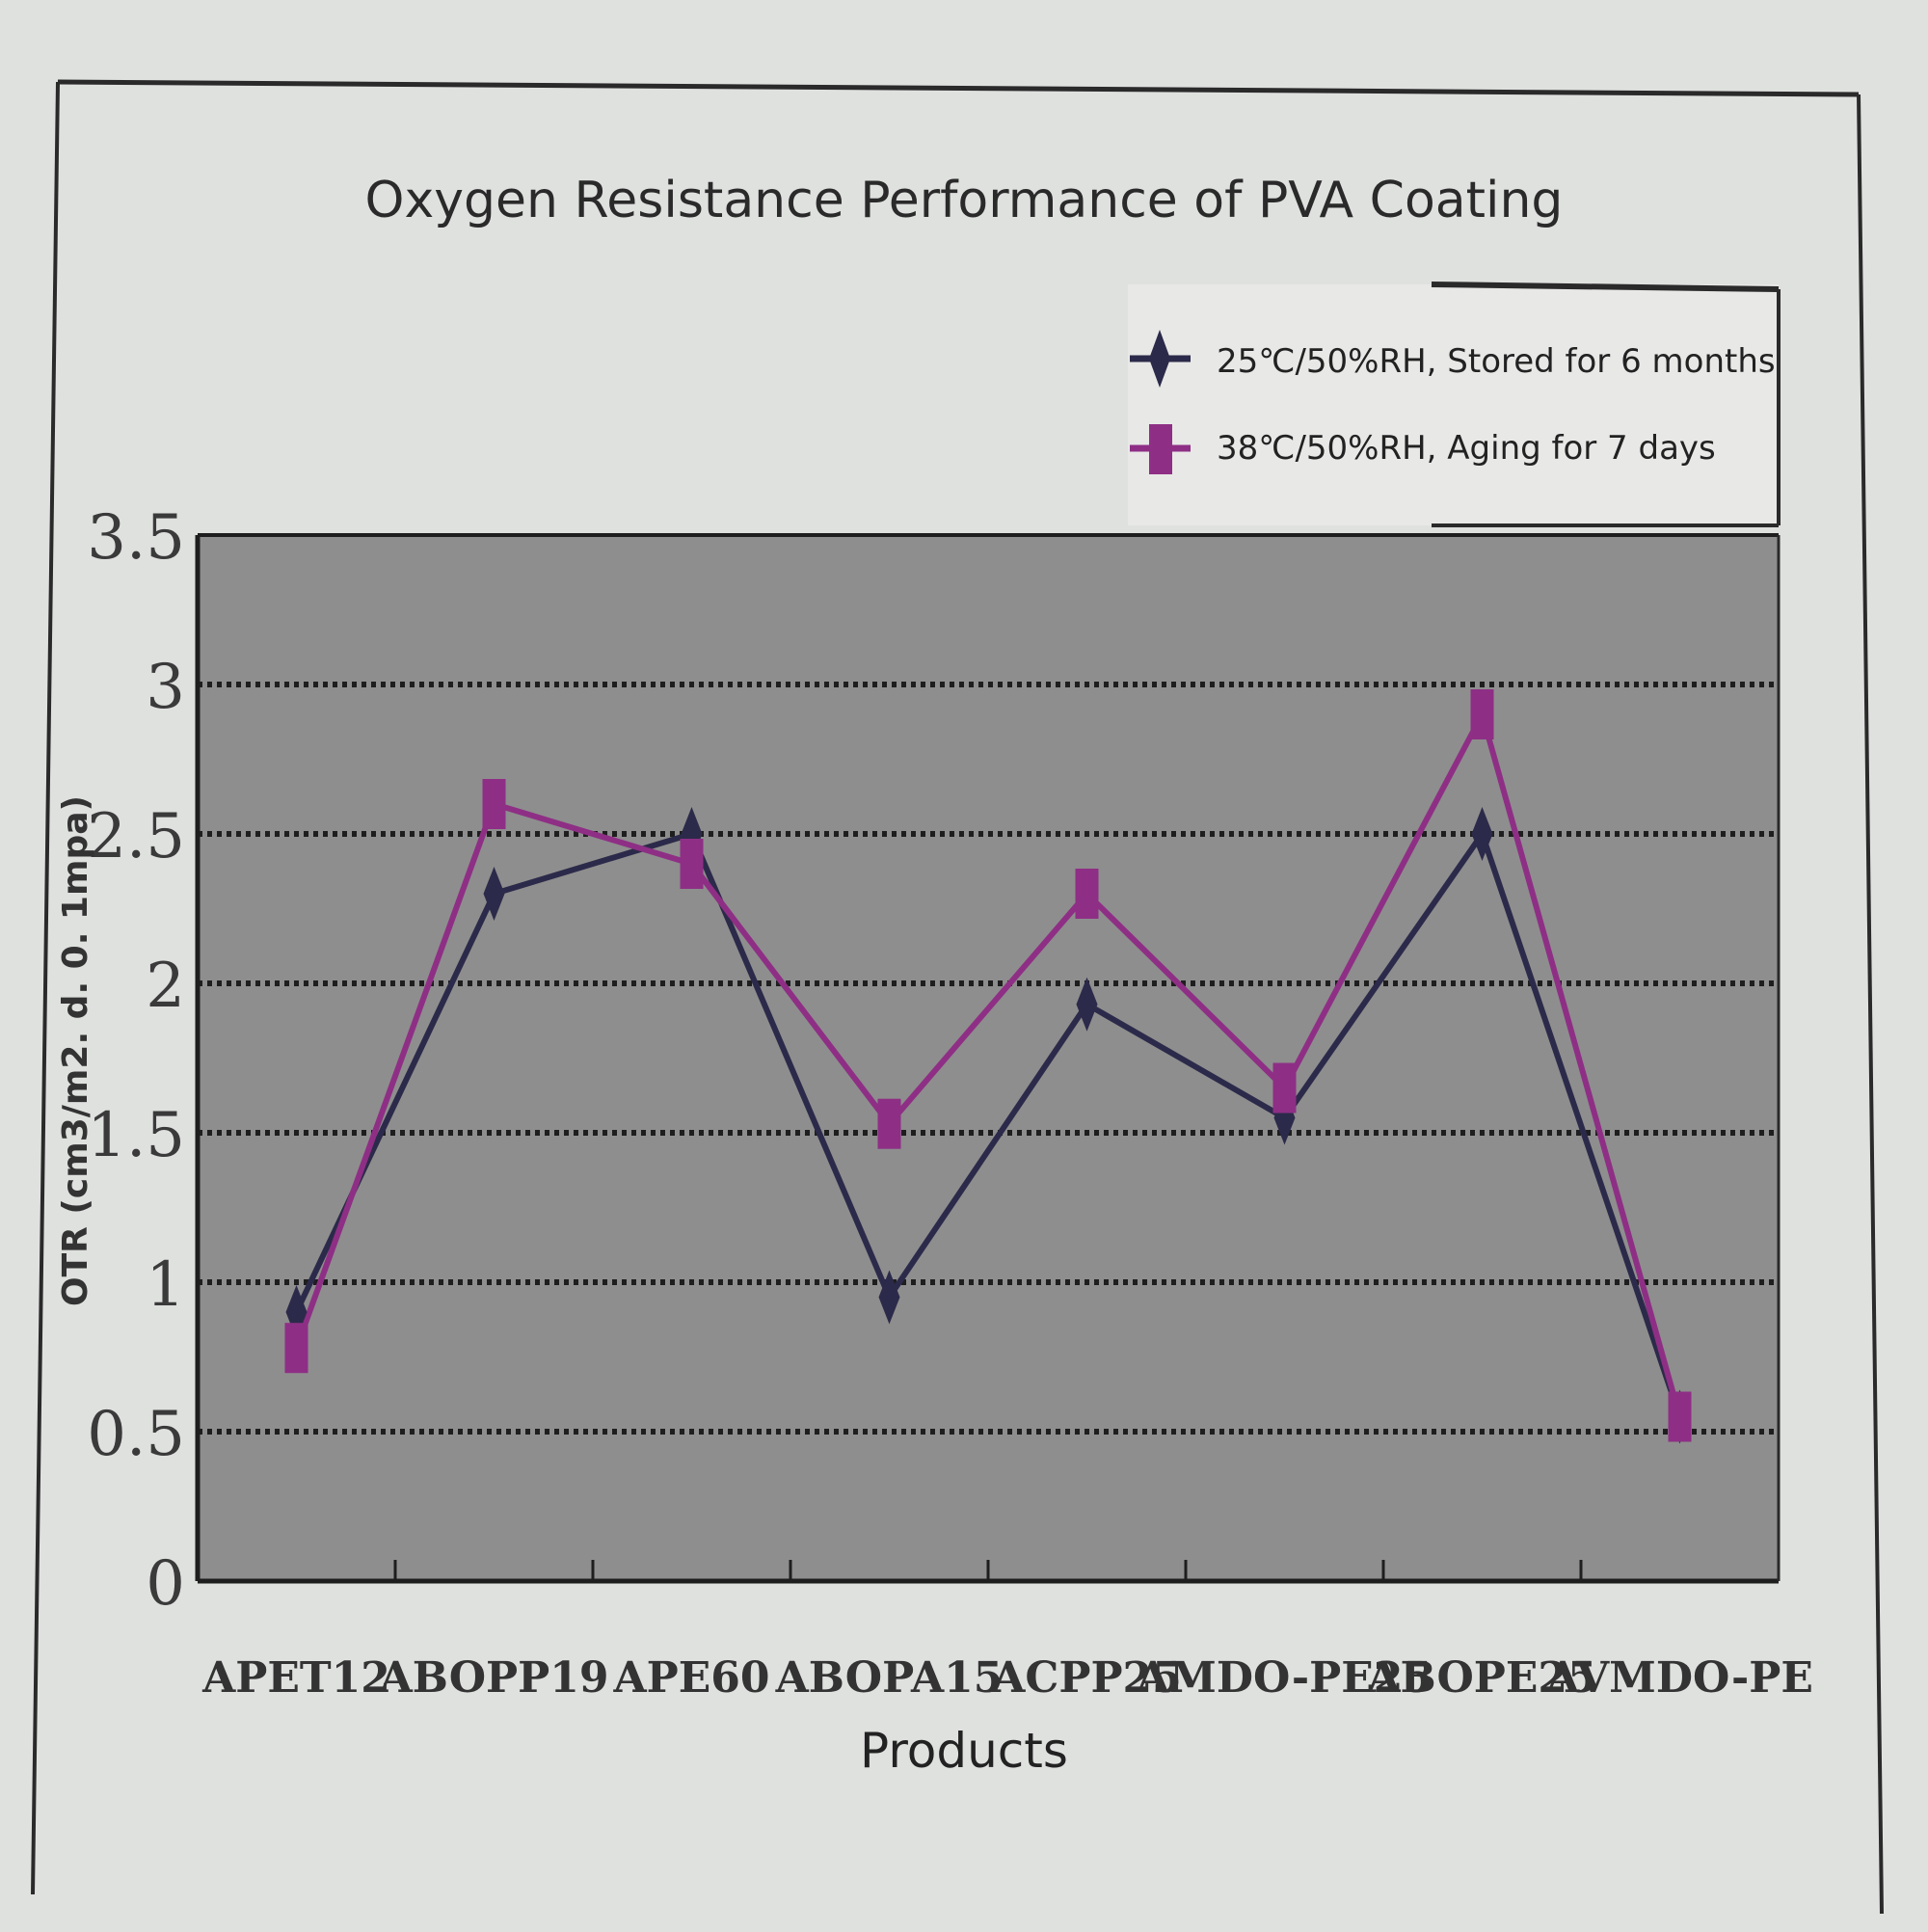  What do you see at coordinates (165, 1584) in the screenshot?
I see `y-tick-label: 0` at bounding box center [165, 1584].